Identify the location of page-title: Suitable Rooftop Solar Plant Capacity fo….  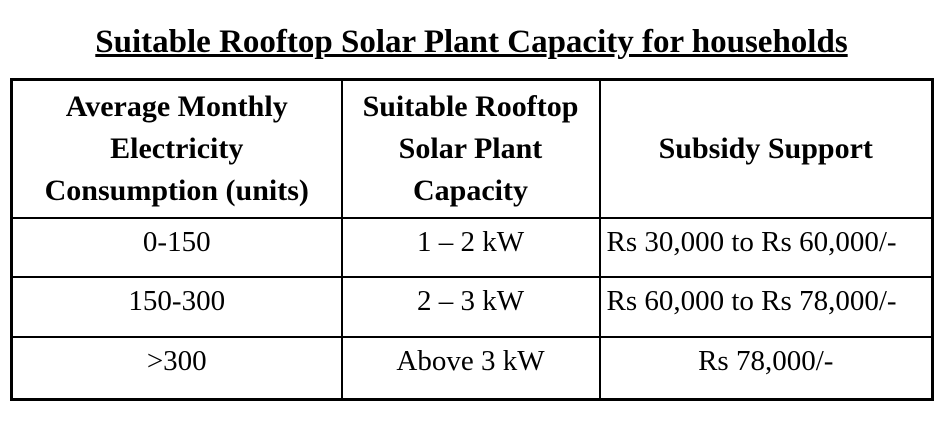
(471, 42).